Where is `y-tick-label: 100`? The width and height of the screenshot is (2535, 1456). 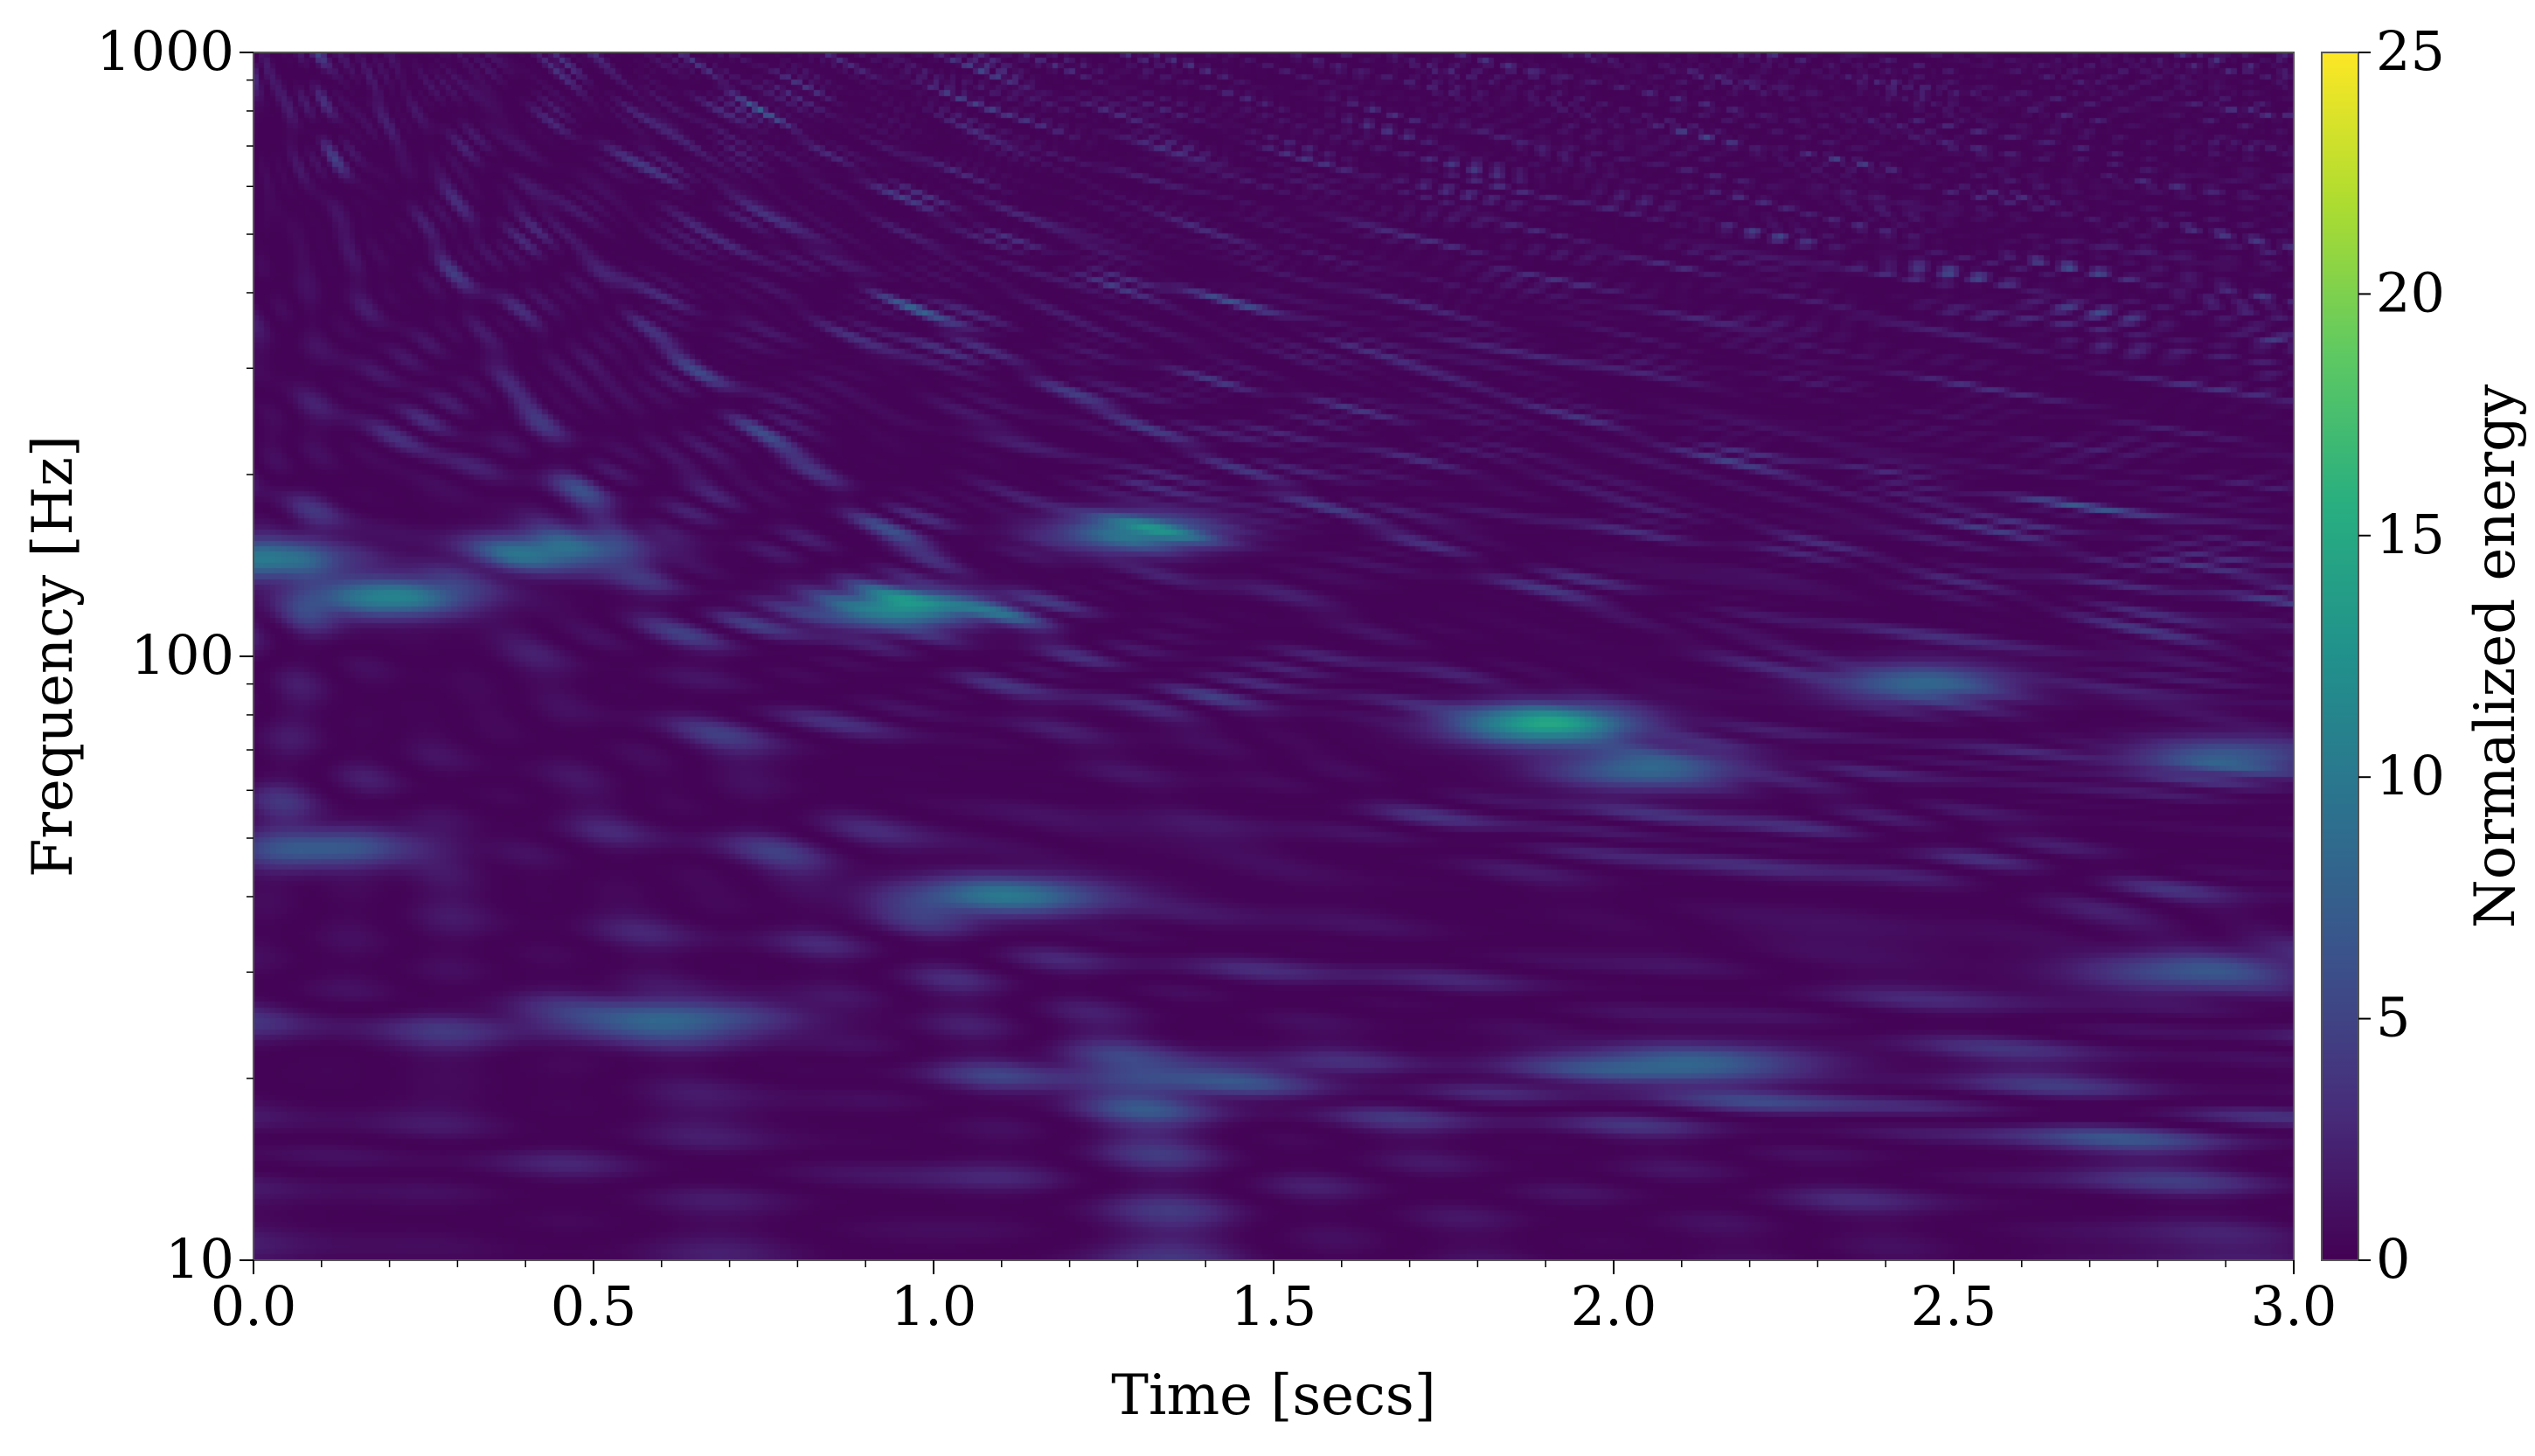
y-tick-label: 100 is located at coordinates (183, 655).